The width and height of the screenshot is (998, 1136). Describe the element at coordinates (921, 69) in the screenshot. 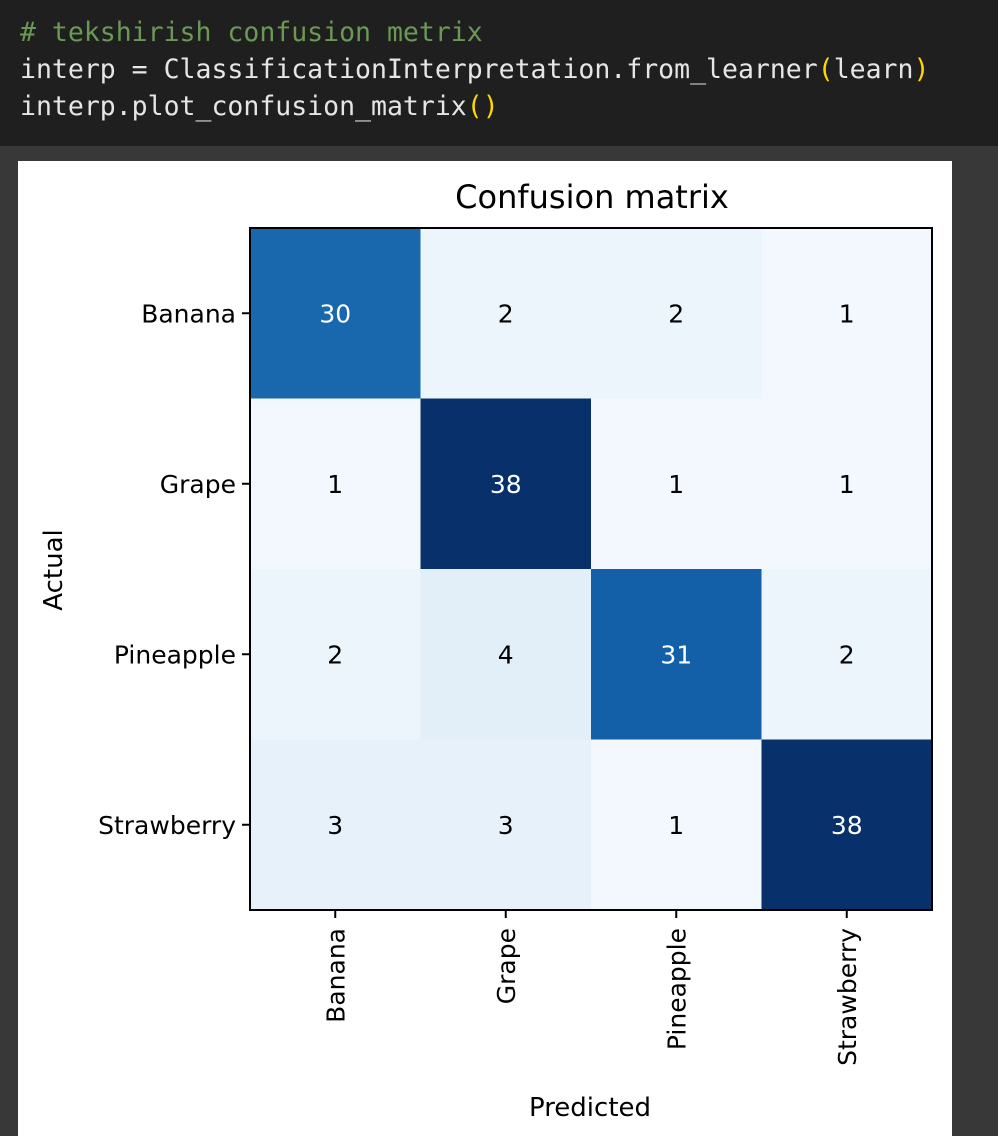

I see `code-token-paren: )` at that location.